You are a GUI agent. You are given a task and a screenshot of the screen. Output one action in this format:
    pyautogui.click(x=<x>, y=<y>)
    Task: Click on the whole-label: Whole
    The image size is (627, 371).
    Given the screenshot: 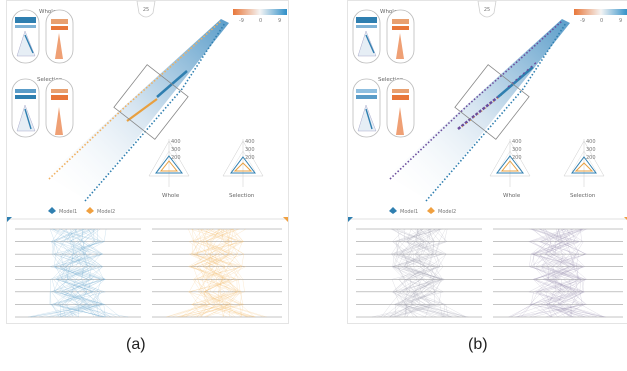 What is the action you would take?
    pyautogui.click(x=389, y=12)
    